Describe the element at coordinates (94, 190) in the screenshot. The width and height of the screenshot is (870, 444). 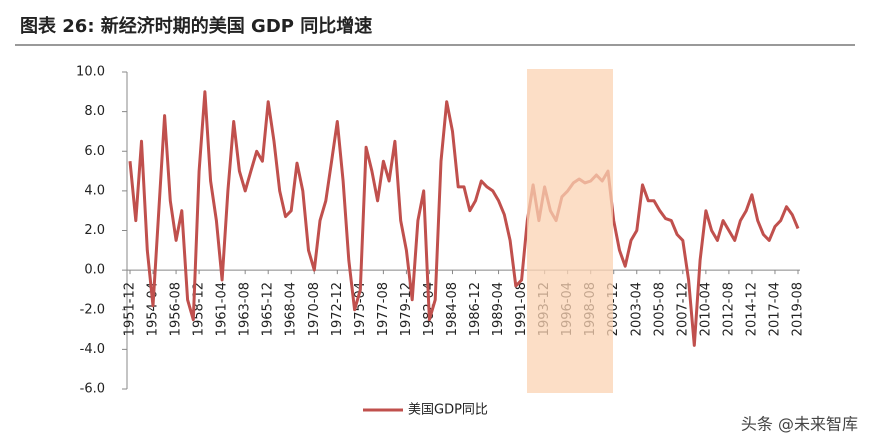
I see `y-tick-label: 4.0` at that location.